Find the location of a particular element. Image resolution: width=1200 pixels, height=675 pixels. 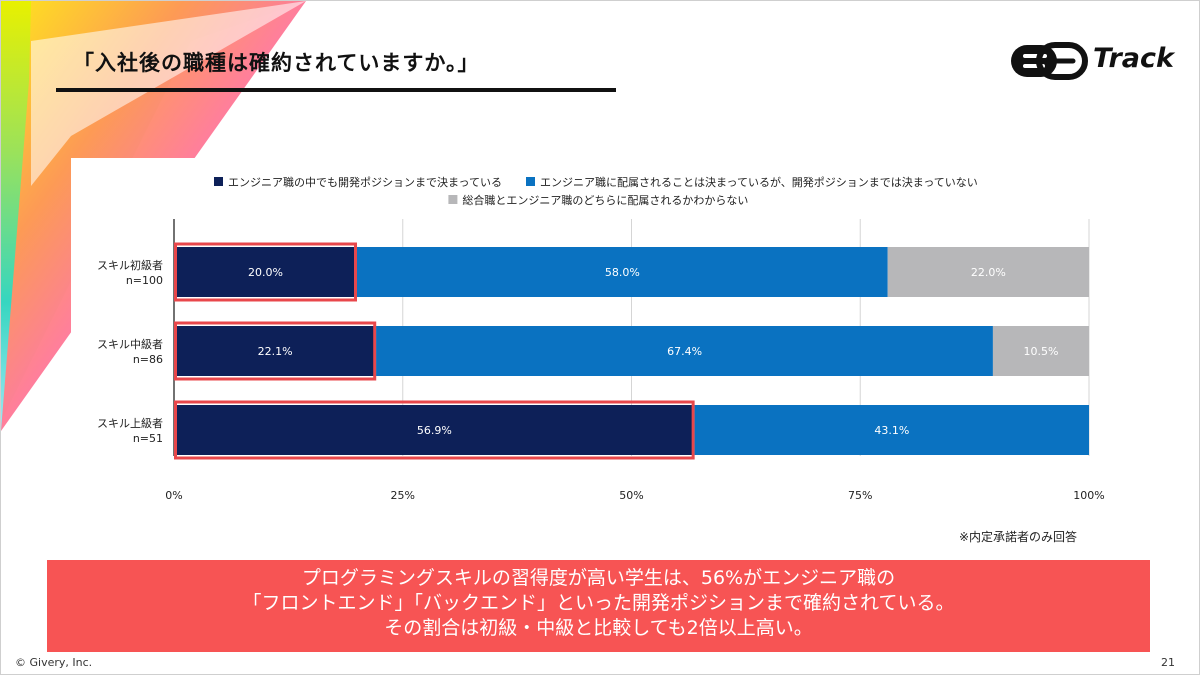

category-n: n=100 is located at coordinates (144, 280).